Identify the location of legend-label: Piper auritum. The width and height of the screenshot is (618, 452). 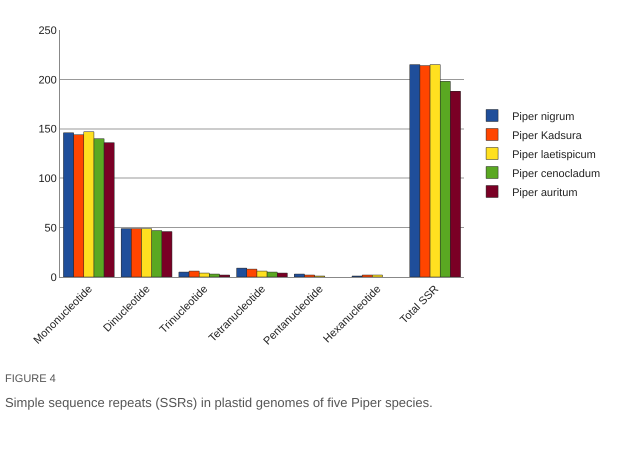
(545, 192).